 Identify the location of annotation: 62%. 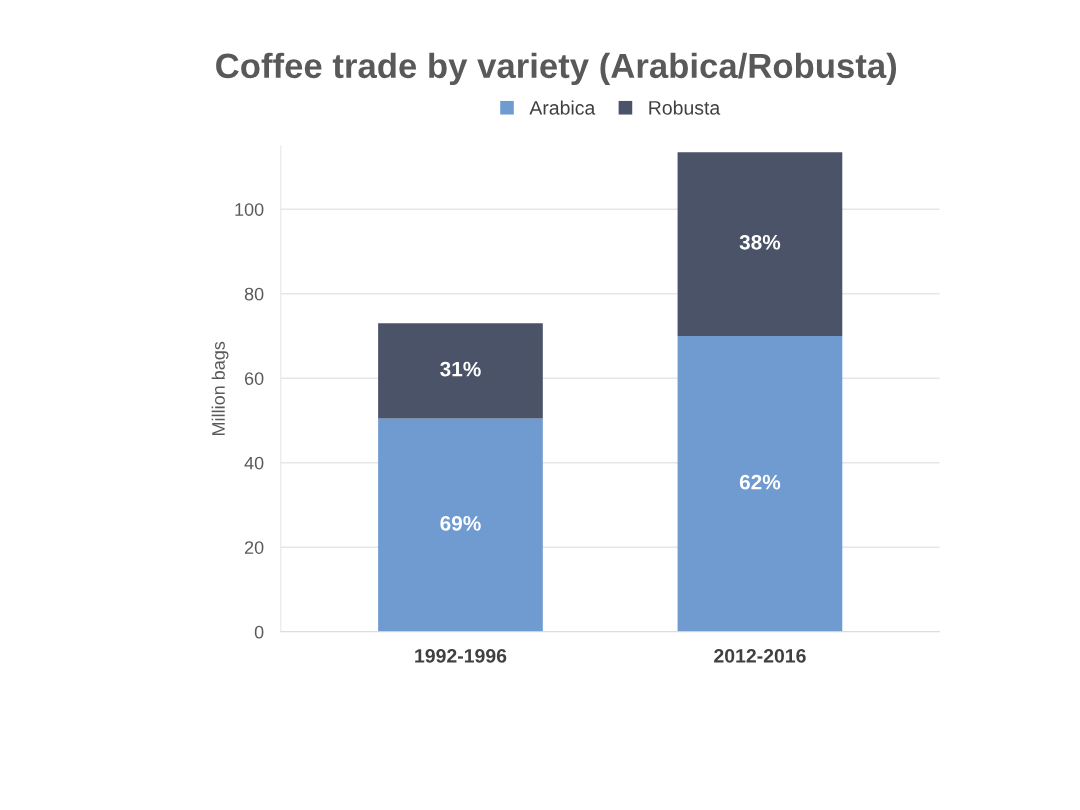
(760, 482).